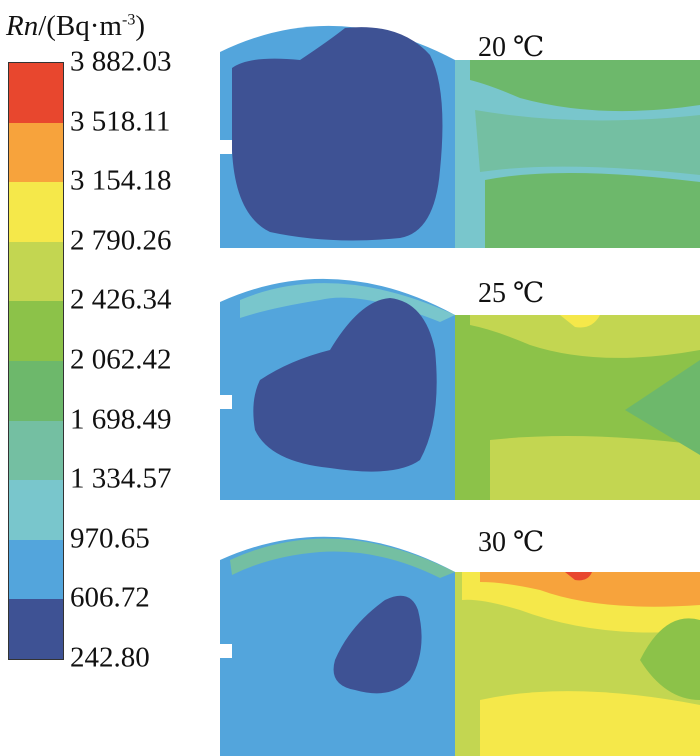 The image size is (700, 756). Describe the element at coordinates (80, 26) in the screenshot. I see `colorbar-title-unit: /(Bq·m` at that location.